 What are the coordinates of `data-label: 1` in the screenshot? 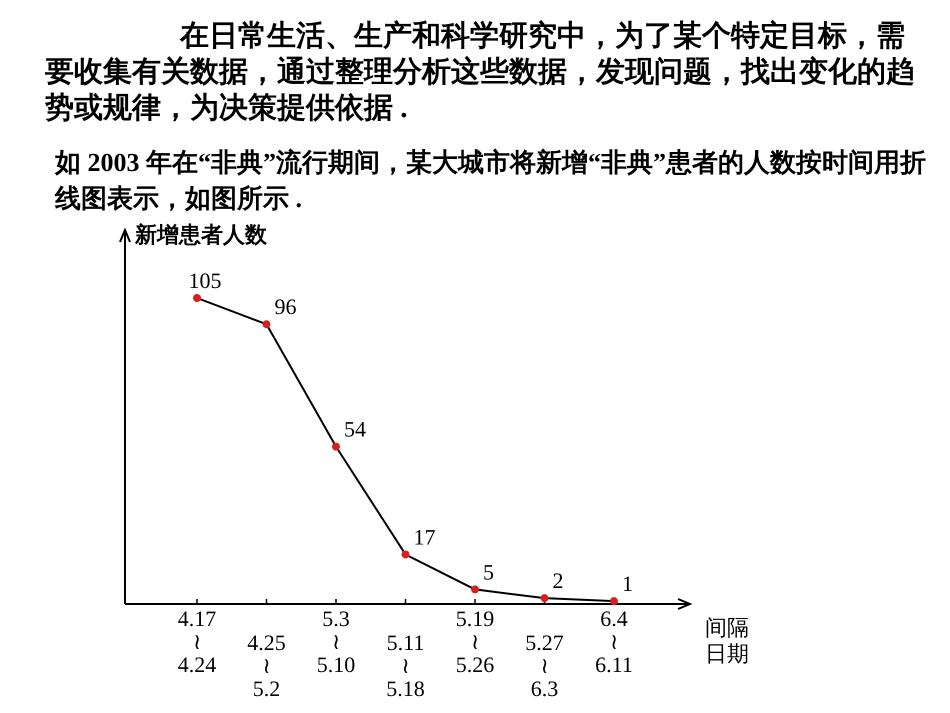 It's located at (627, 583).